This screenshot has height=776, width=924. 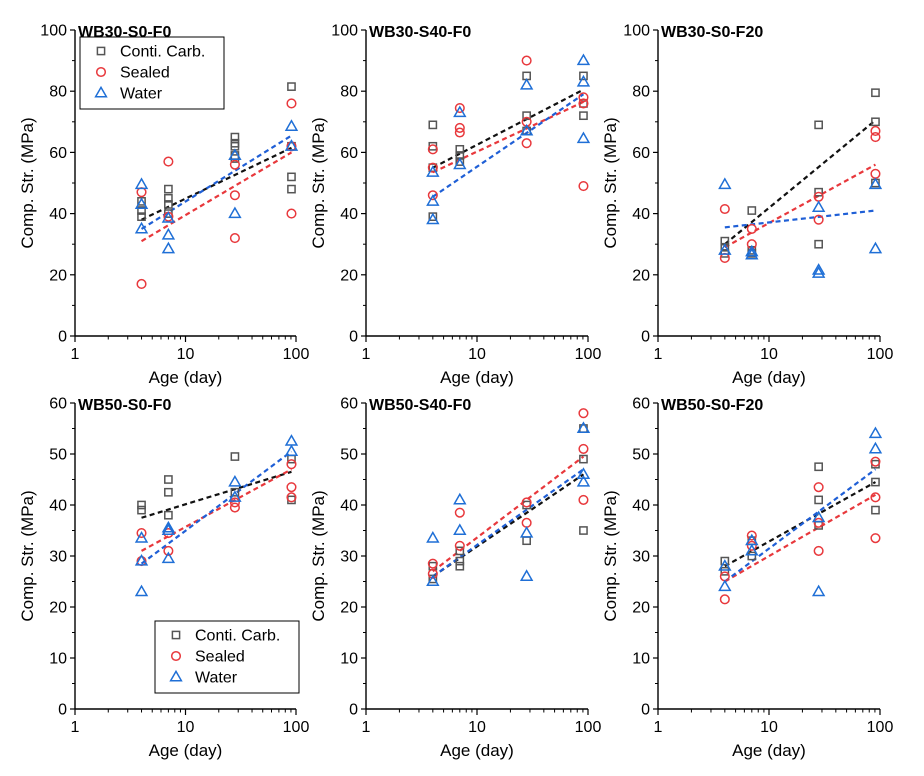 I want to click on legend-label: Water, so click(x=141, y=94).